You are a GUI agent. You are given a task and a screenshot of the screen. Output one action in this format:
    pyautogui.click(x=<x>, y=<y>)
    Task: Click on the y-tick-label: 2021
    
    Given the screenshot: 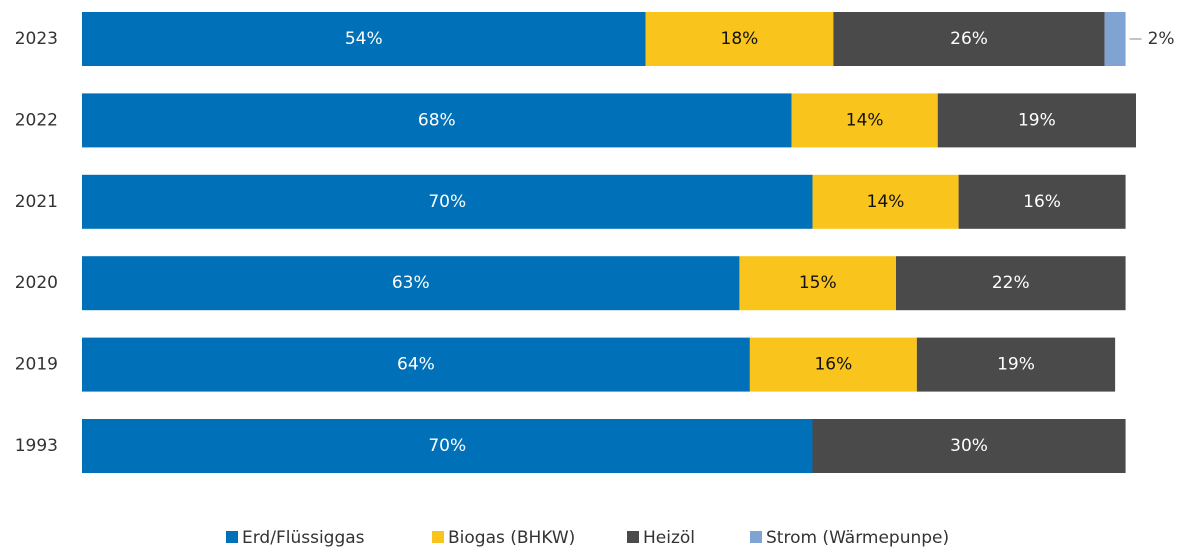 What is the action you would take?
    pyautogui.click(x=36, y=202)
    